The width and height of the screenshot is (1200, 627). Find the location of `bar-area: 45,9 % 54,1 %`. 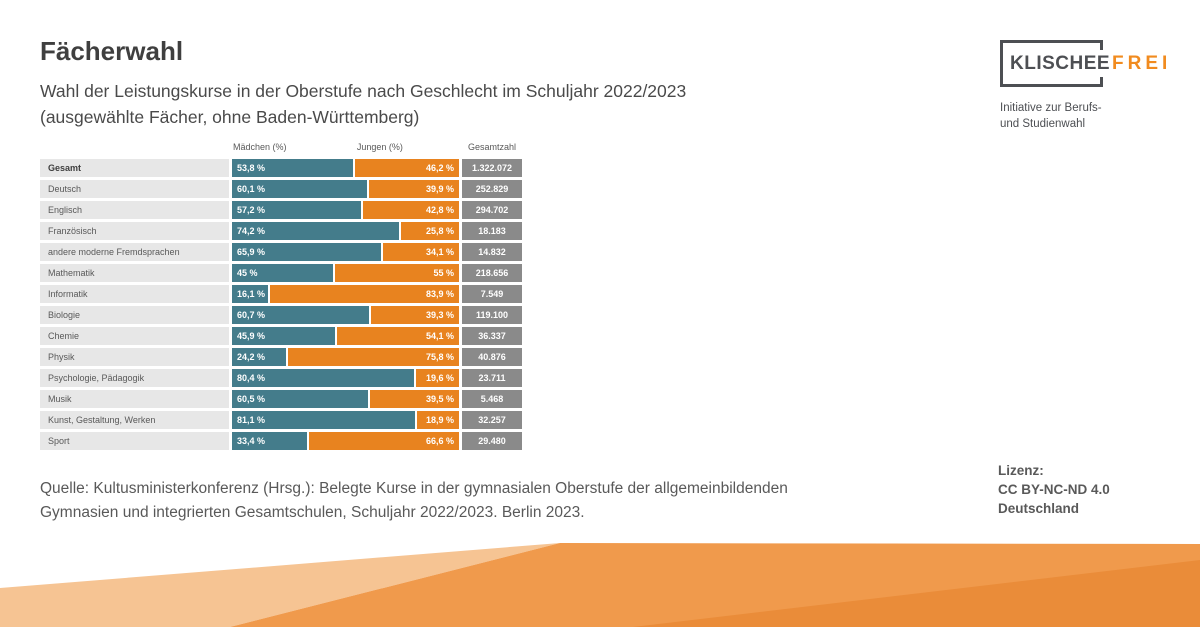

bar-area: 45,9 % 54,1 % is located at coordinates (345, 336).